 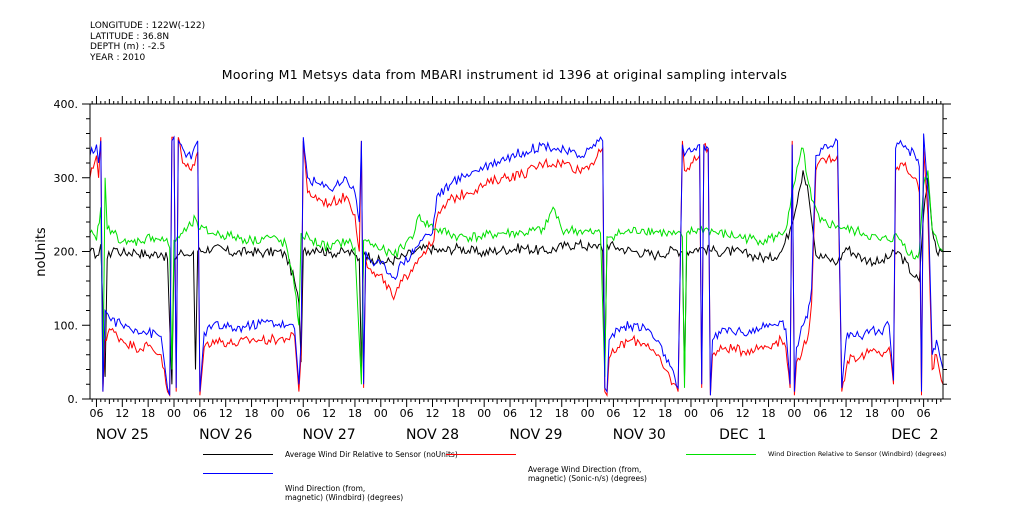 I want to click on year-text: YEAR : 2010, so click(x=118, y=57).